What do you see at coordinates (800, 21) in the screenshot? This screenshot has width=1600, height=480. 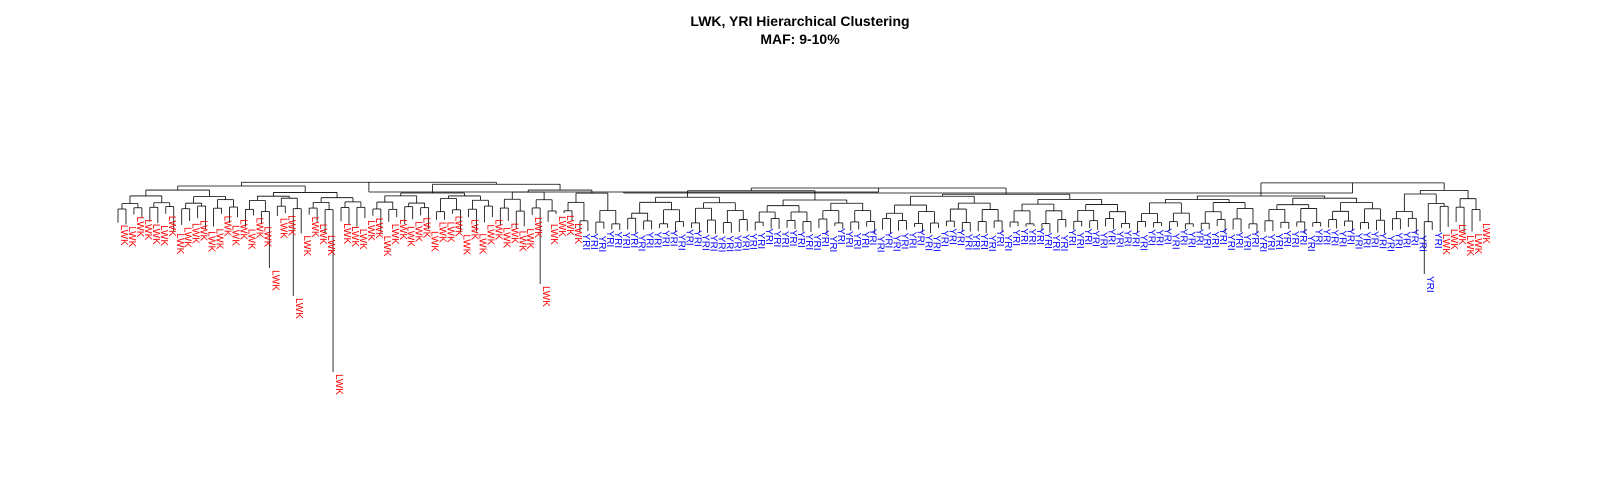 I see `title-line-1: LWK, YRI Hierarchical Clustering` at bounding box center [800, 21].